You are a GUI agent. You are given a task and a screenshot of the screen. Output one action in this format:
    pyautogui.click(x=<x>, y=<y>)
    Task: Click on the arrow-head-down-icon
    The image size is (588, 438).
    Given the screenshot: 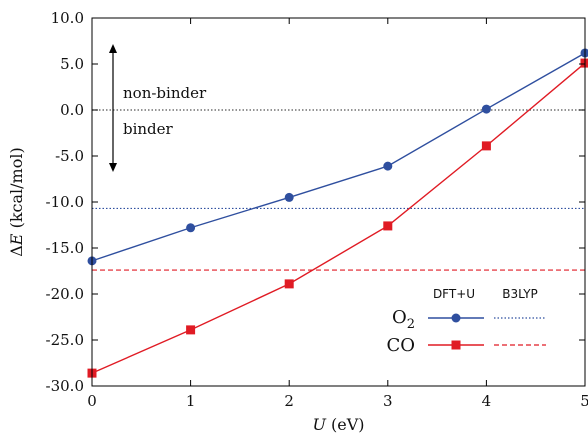 What is the action you would take?
    pyautogui.click(x=113, y=167)
    